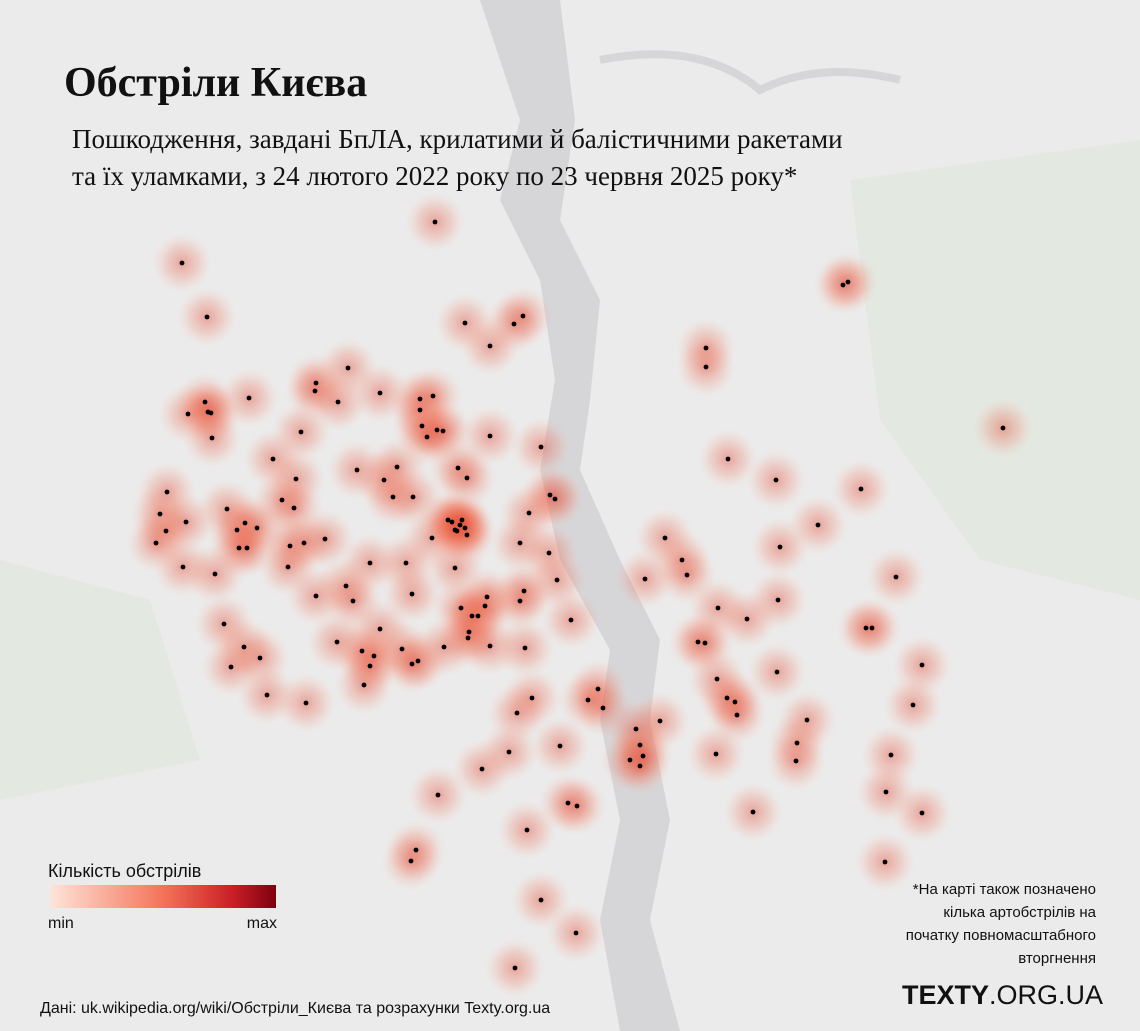 The width and height of the screenshot is (1140, 1031). Describe the element at coordinates (1001, 935) in the screenshot. I see `footnote: початку повномасштабного` at that location.